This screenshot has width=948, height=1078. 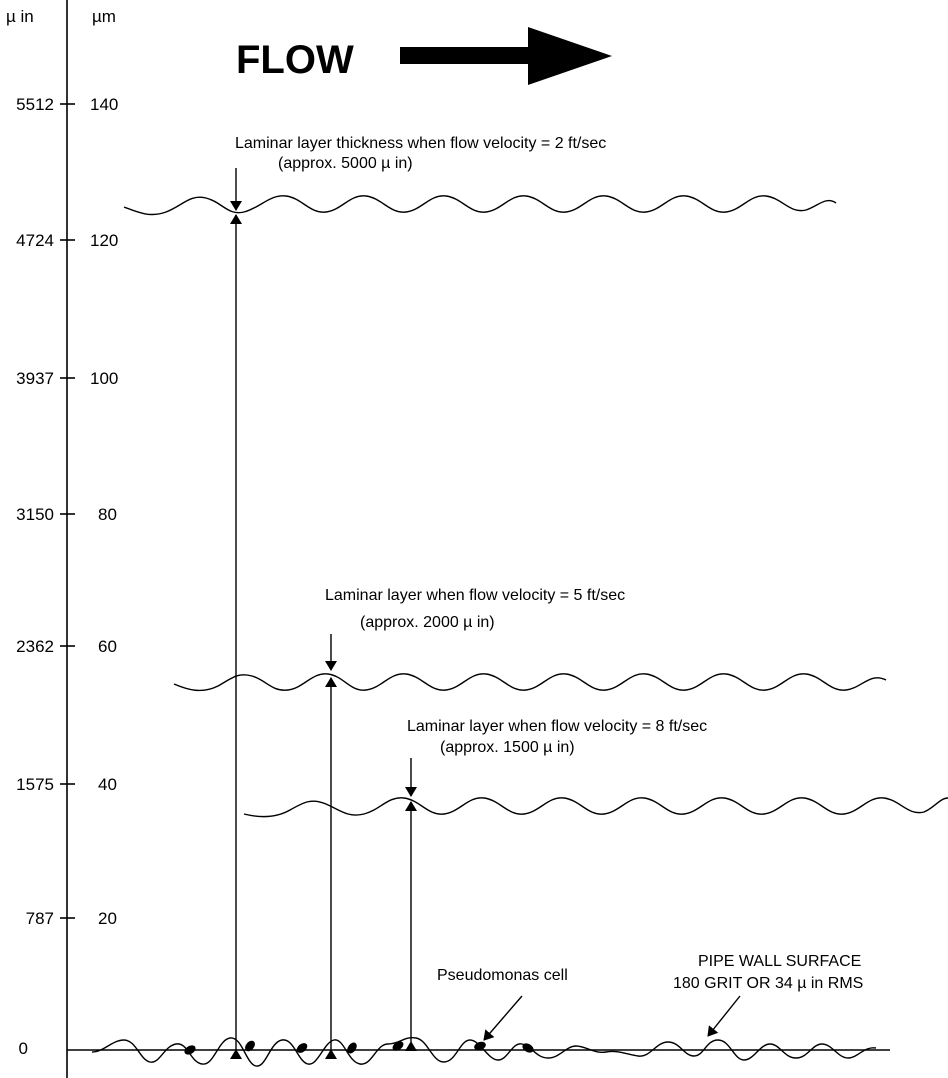 I want to click on pseudomonas-pointer-arrow, so click(x=503, y=1018).